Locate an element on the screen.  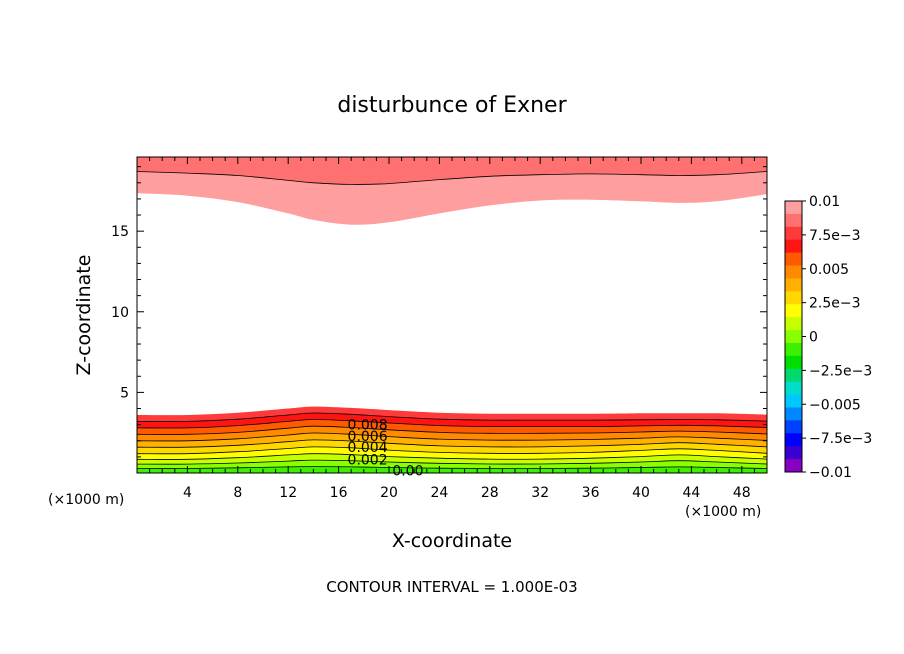
x-tick-label: 36 is located at coordinates (591, 493).